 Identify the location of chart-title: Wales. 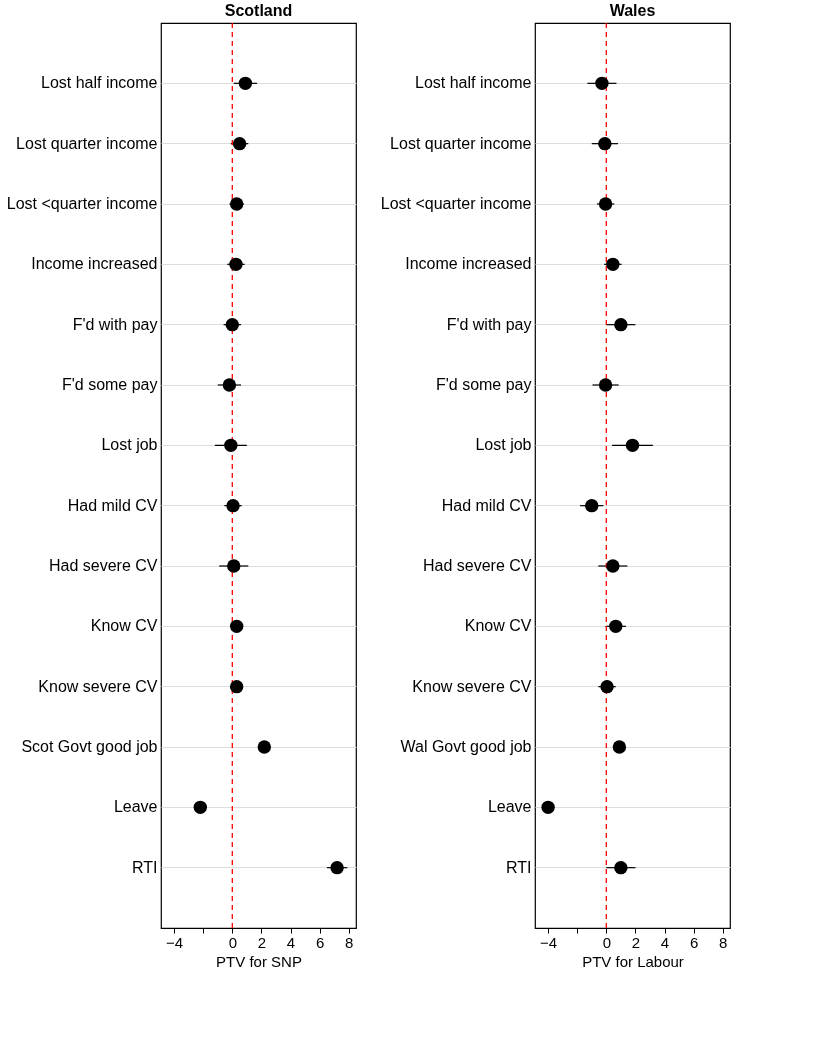
(632, 11).